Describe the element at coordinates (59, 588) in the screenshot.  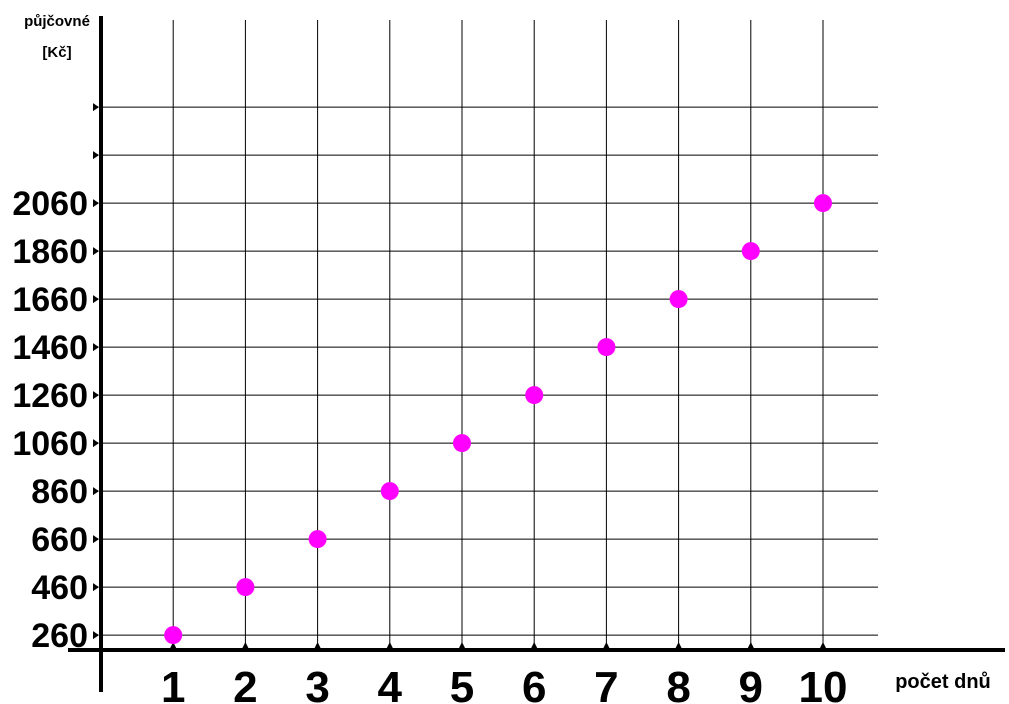
I see `y-tick-label: 460` at that location.